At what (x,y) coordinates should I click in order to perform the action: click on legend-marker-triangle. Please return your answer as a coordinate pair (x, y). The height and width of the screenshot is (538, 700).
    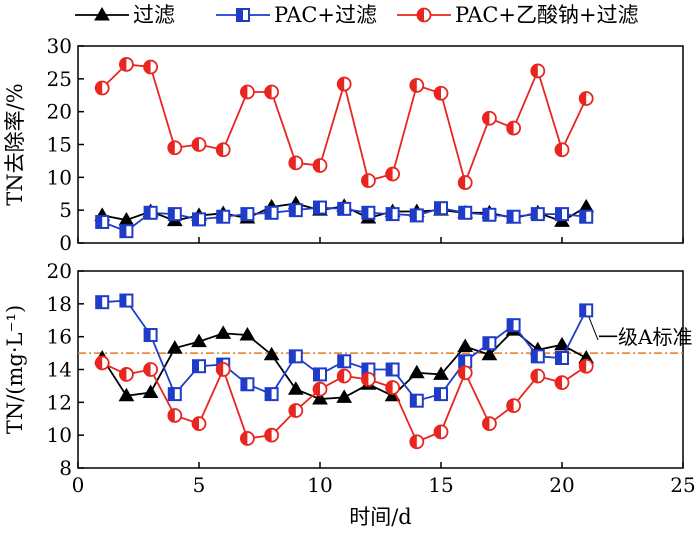
    Looking at the image, I should click on (102, 14).